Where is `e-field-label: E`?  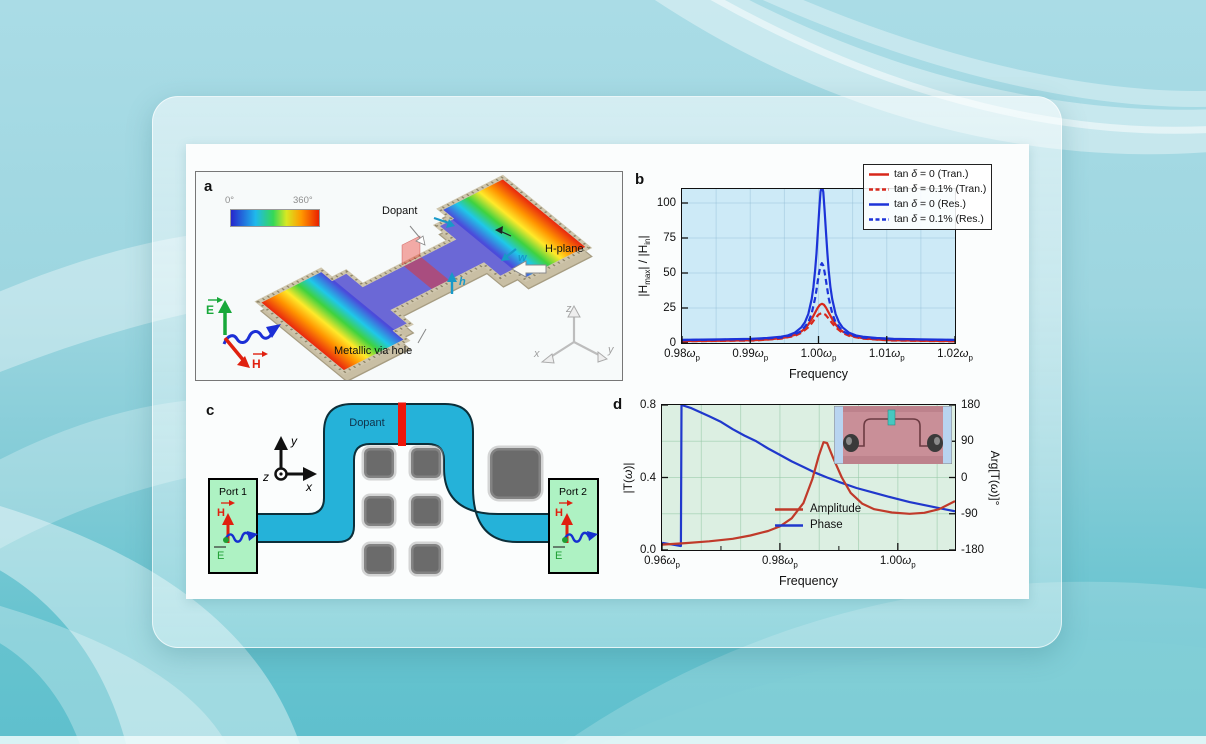 e-field-label: E is located at coordinates (210, 310).